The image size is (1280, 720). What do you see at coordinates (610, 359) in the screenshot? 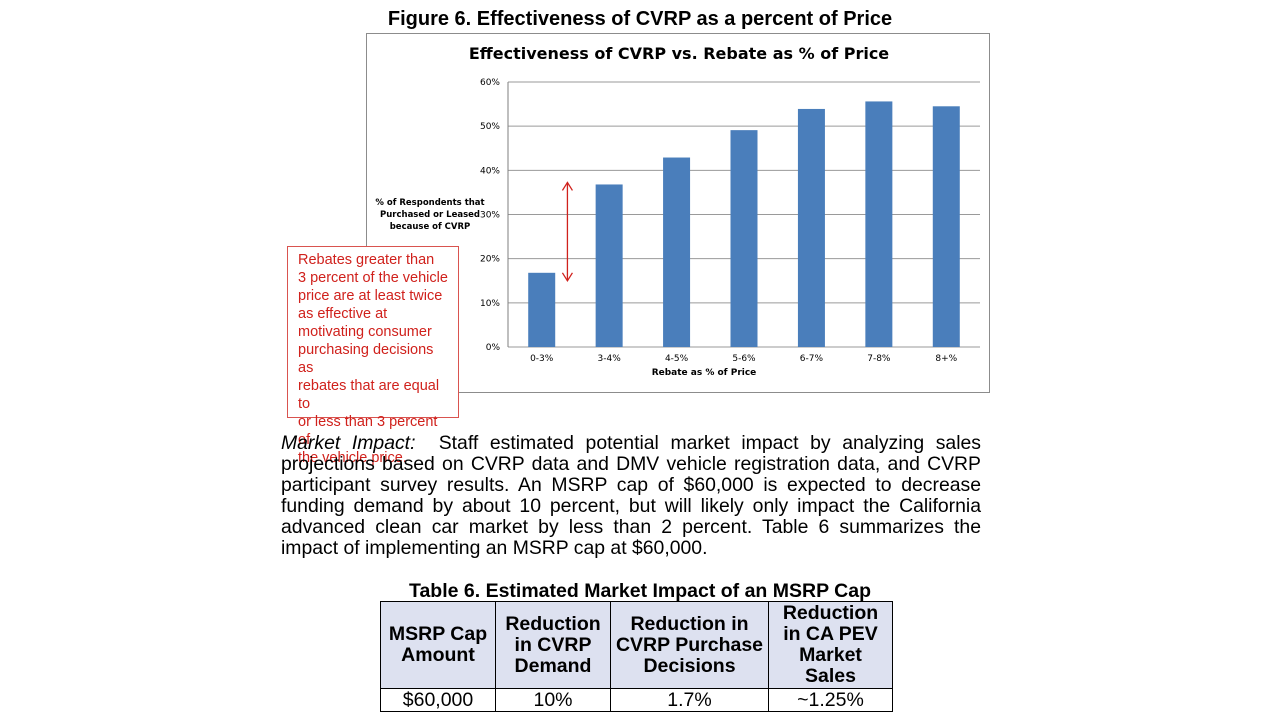
I see `x-tick-label: 3-4%` at bounding box center [610, 359].